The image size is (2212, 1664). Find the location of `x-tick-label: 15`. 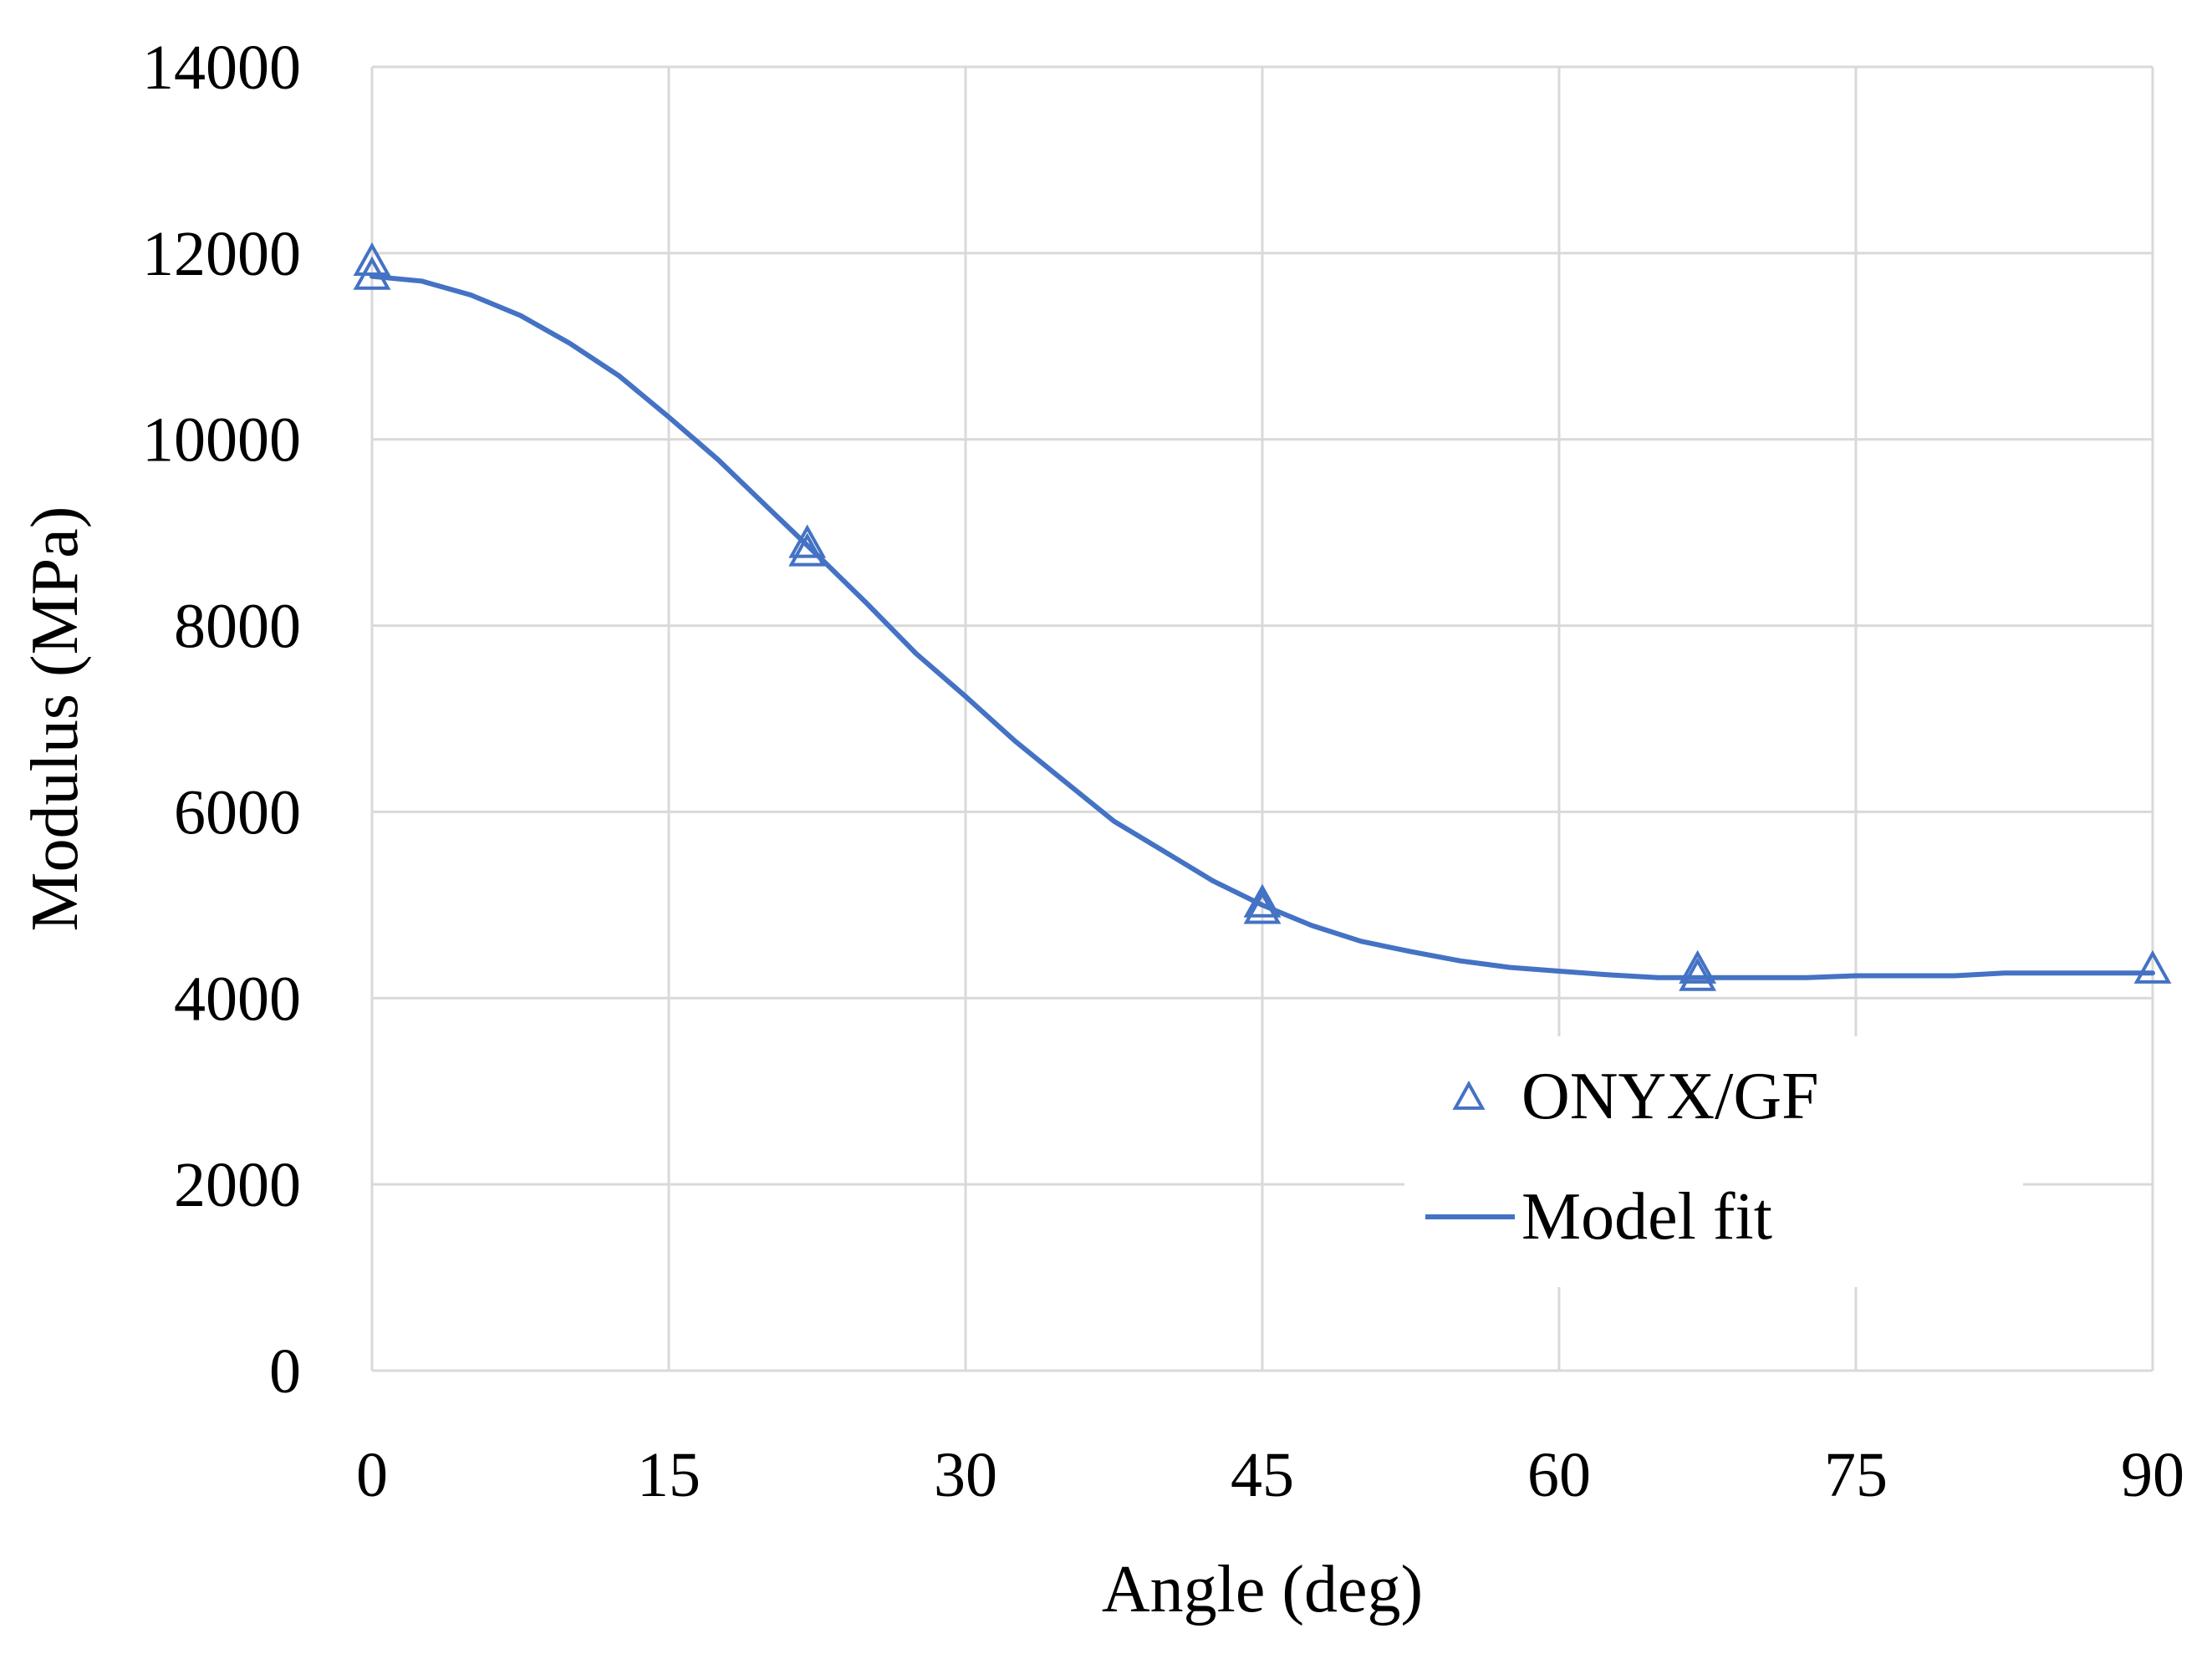

x-tick-label: 15 is located at coordinates (669, 1475).